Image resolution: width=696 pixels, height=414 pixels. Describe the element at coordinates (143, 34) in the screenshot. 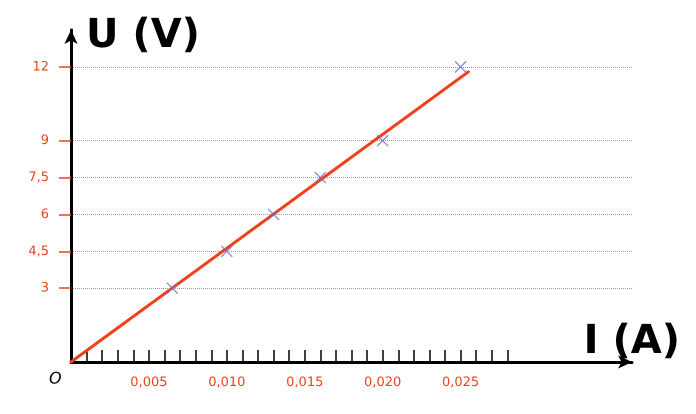

I see `y-axis-title: U (V)` at that location.